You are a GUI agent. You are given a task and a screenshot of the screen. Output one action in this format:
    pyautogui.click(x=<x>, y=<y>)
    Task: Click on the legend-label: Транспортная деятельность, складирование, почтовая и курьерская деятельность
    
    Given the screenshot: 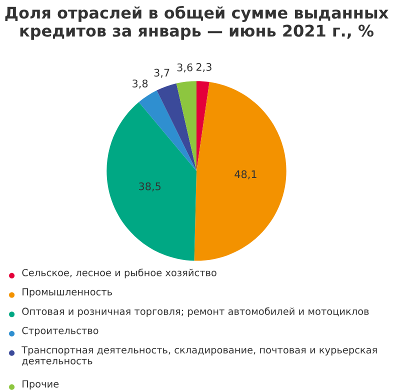 What is the action you would take?
    pyautogui.click(x=199, y=356)
    